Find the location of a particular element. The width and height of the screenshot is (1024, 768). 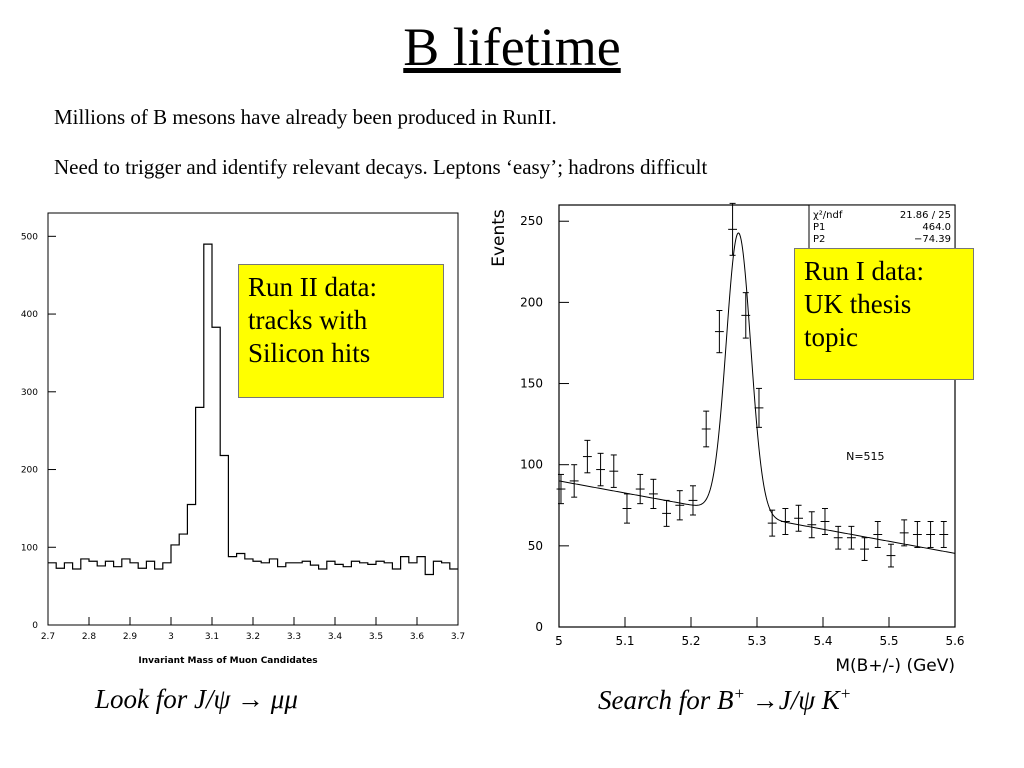

run1-note-line: UK thesis is located at coordinates (858, 304).